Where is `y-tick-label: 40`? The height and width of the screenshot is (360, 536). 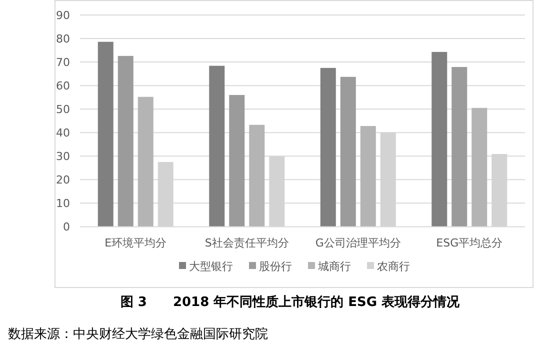
y-tick-label: 40 is located at coordinates (63, 133).